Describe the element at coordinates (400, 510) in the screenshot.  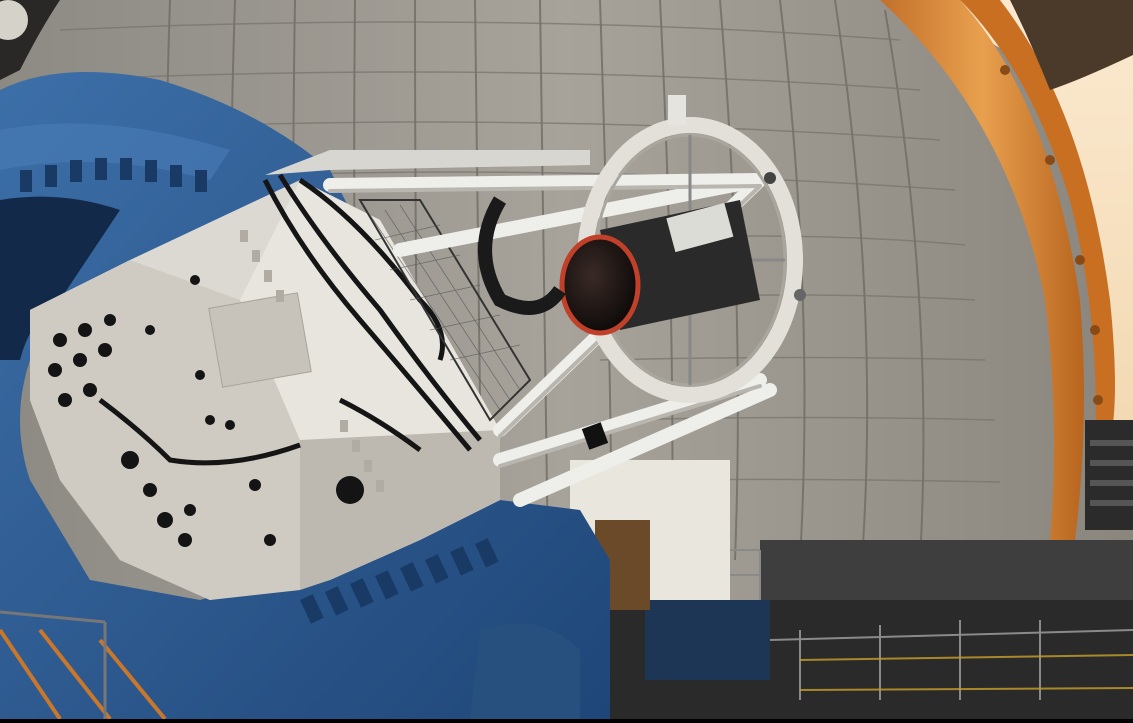
I see `instrument-side-face` at that location.